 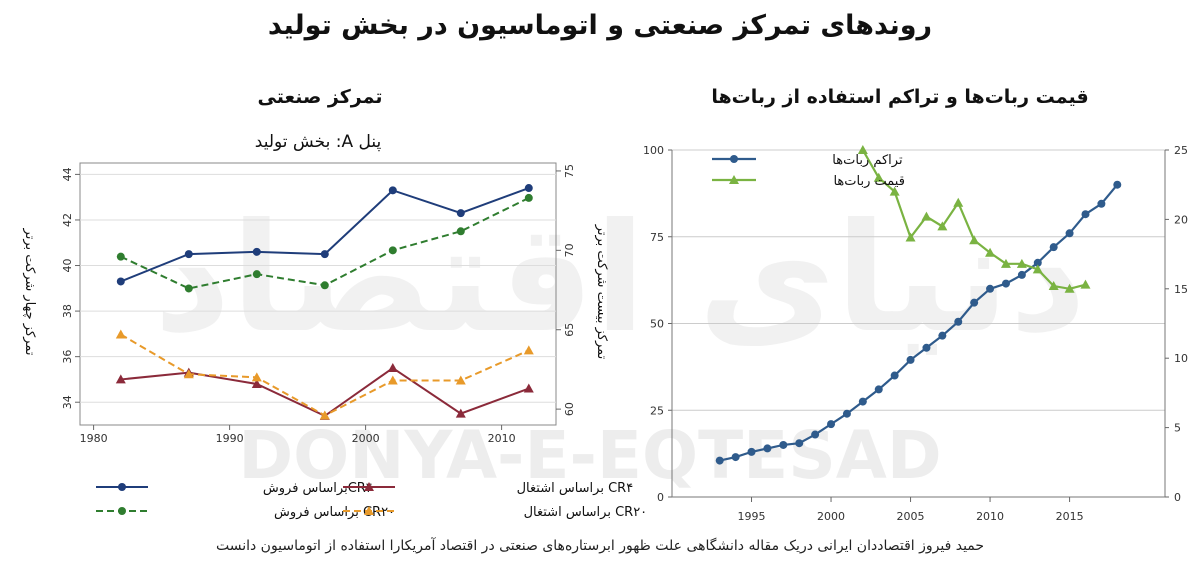 What do you see at coordinates (122, 487) in the screenshot?
I see `legend1-series-1-marker` at bounding box center [122, 487].